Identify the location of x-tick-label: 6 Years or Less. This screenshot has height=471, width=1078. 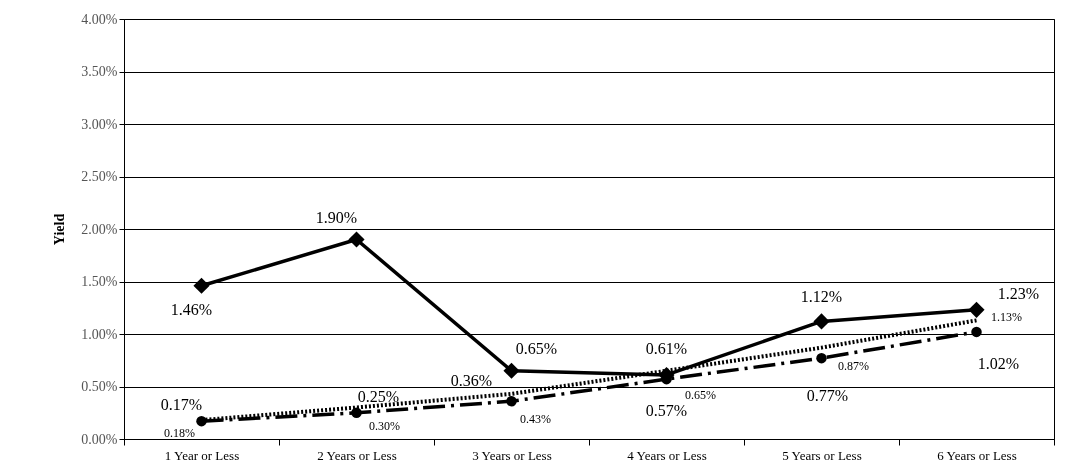
(977, 455).